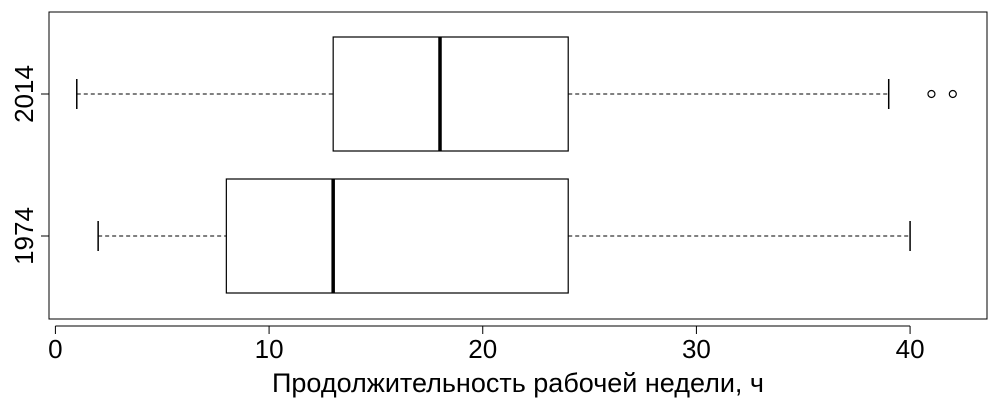 The width and height of the screenshot is (1000, 400). I want to click on x-axis-ticks: 0 10 20 30 40, so click(486, 345).